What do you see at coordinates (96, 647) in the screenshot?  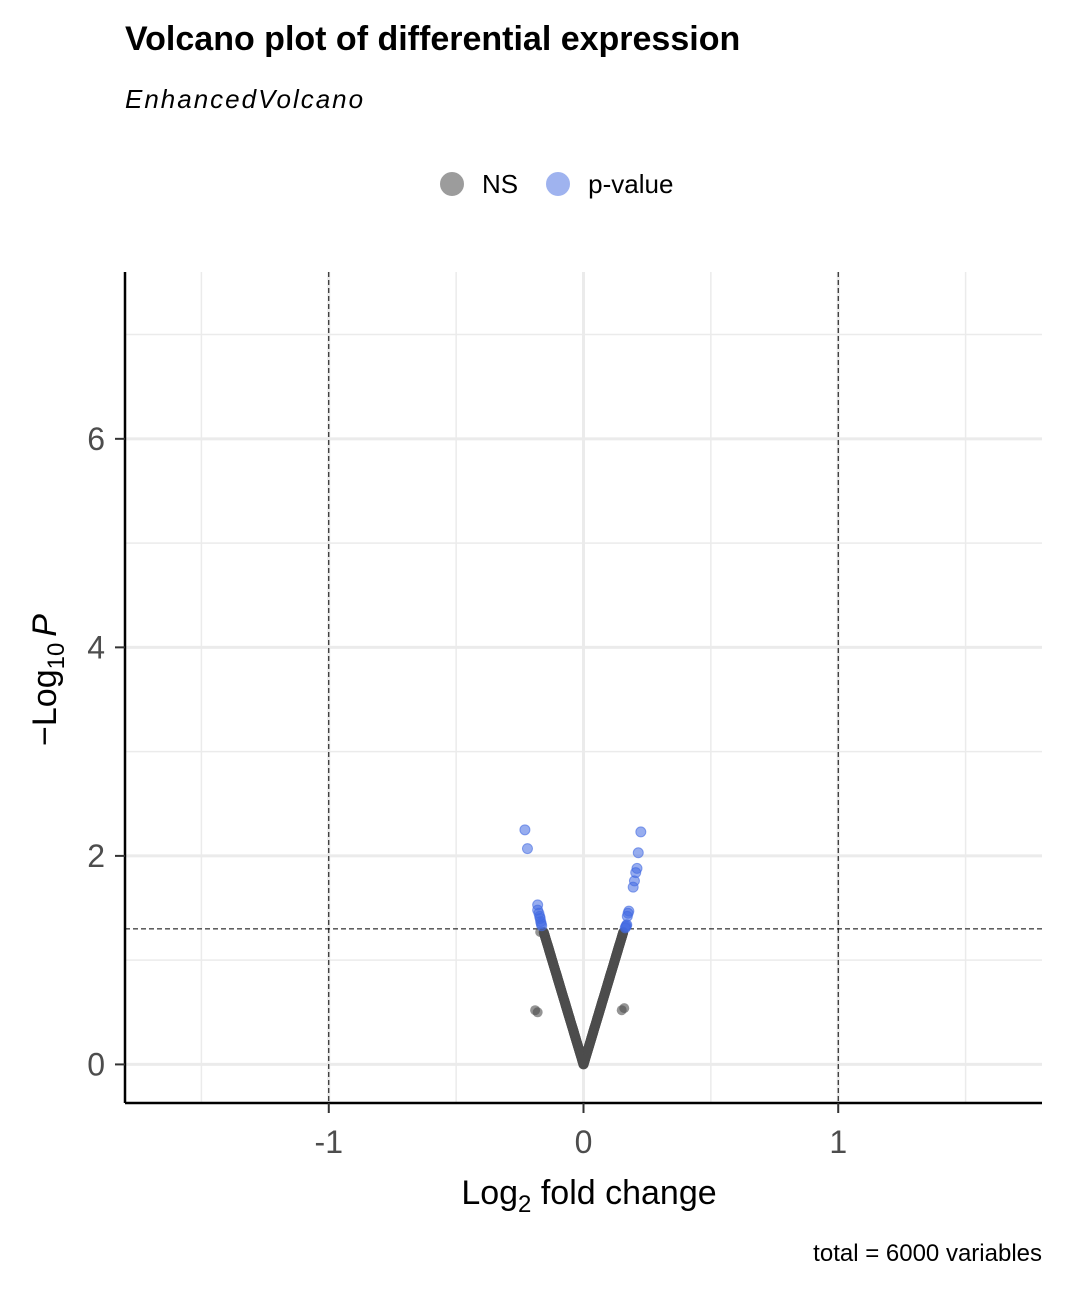 I see `y-tick-label: 4` at bounding box center [96, 647].